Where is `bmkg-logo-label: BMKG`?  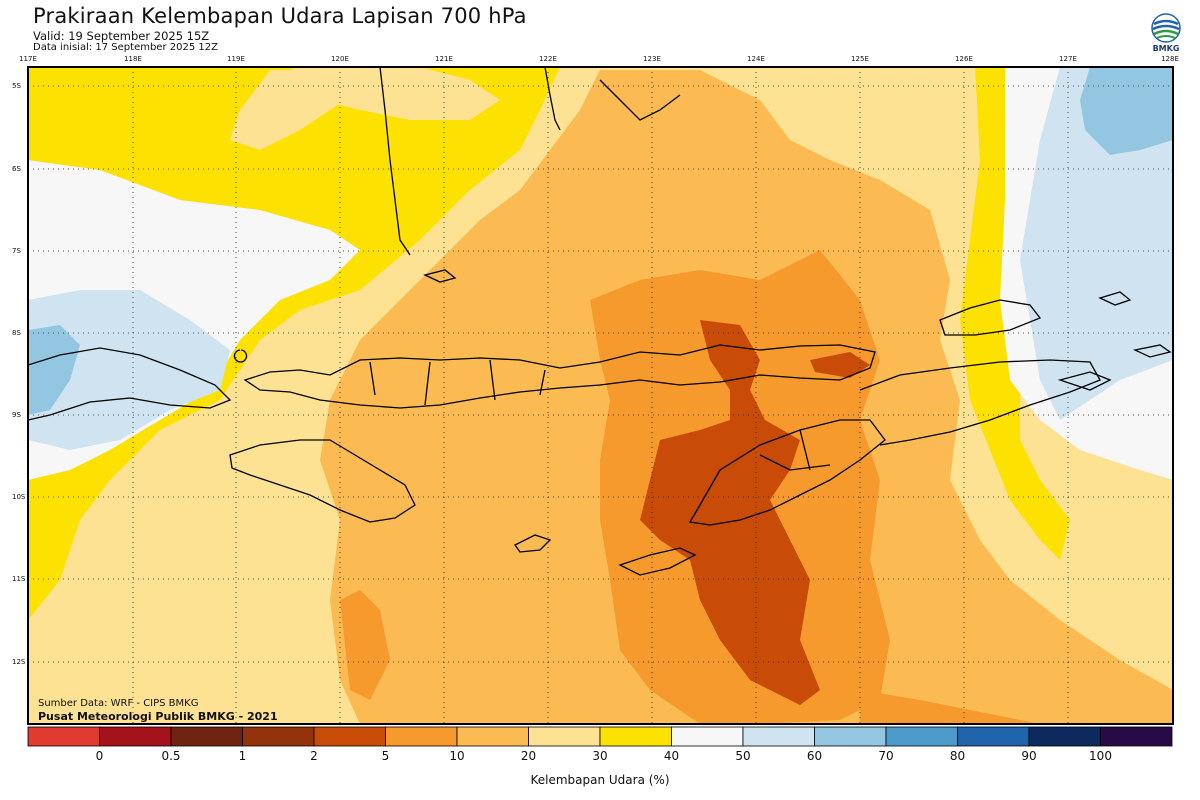
bmkg-logo-label: BMKG is located at coordinates (1166, 48).